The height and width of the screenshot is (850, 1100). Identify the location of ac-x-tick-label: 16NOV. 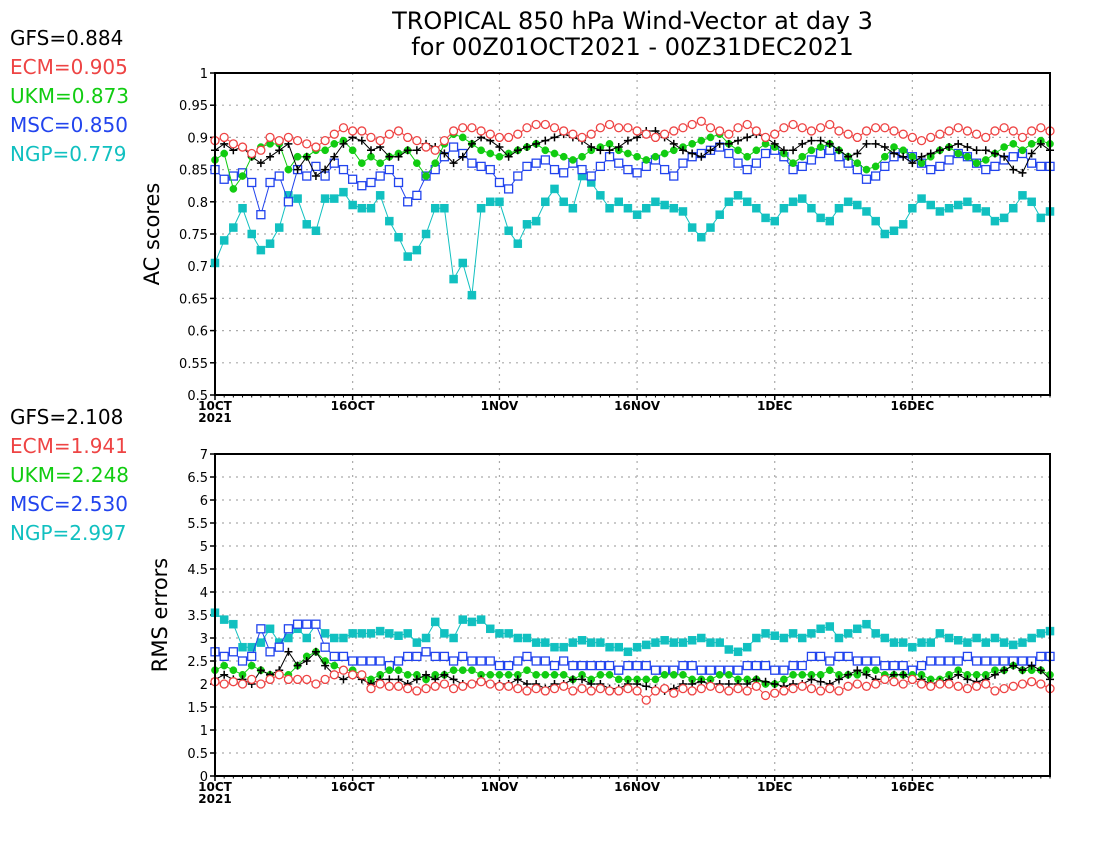
(637, 406).